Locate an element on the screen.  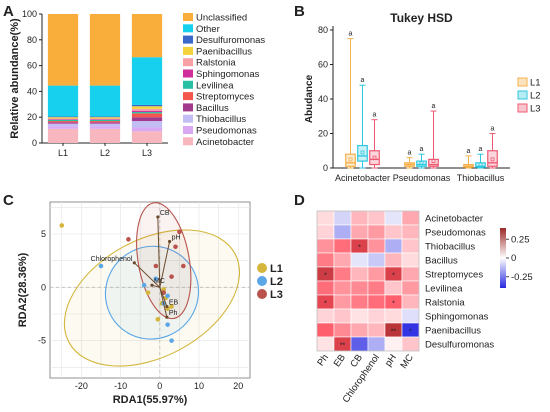
x-axis-title: RDA1(55.97%) is located at coordinates (150, 400).